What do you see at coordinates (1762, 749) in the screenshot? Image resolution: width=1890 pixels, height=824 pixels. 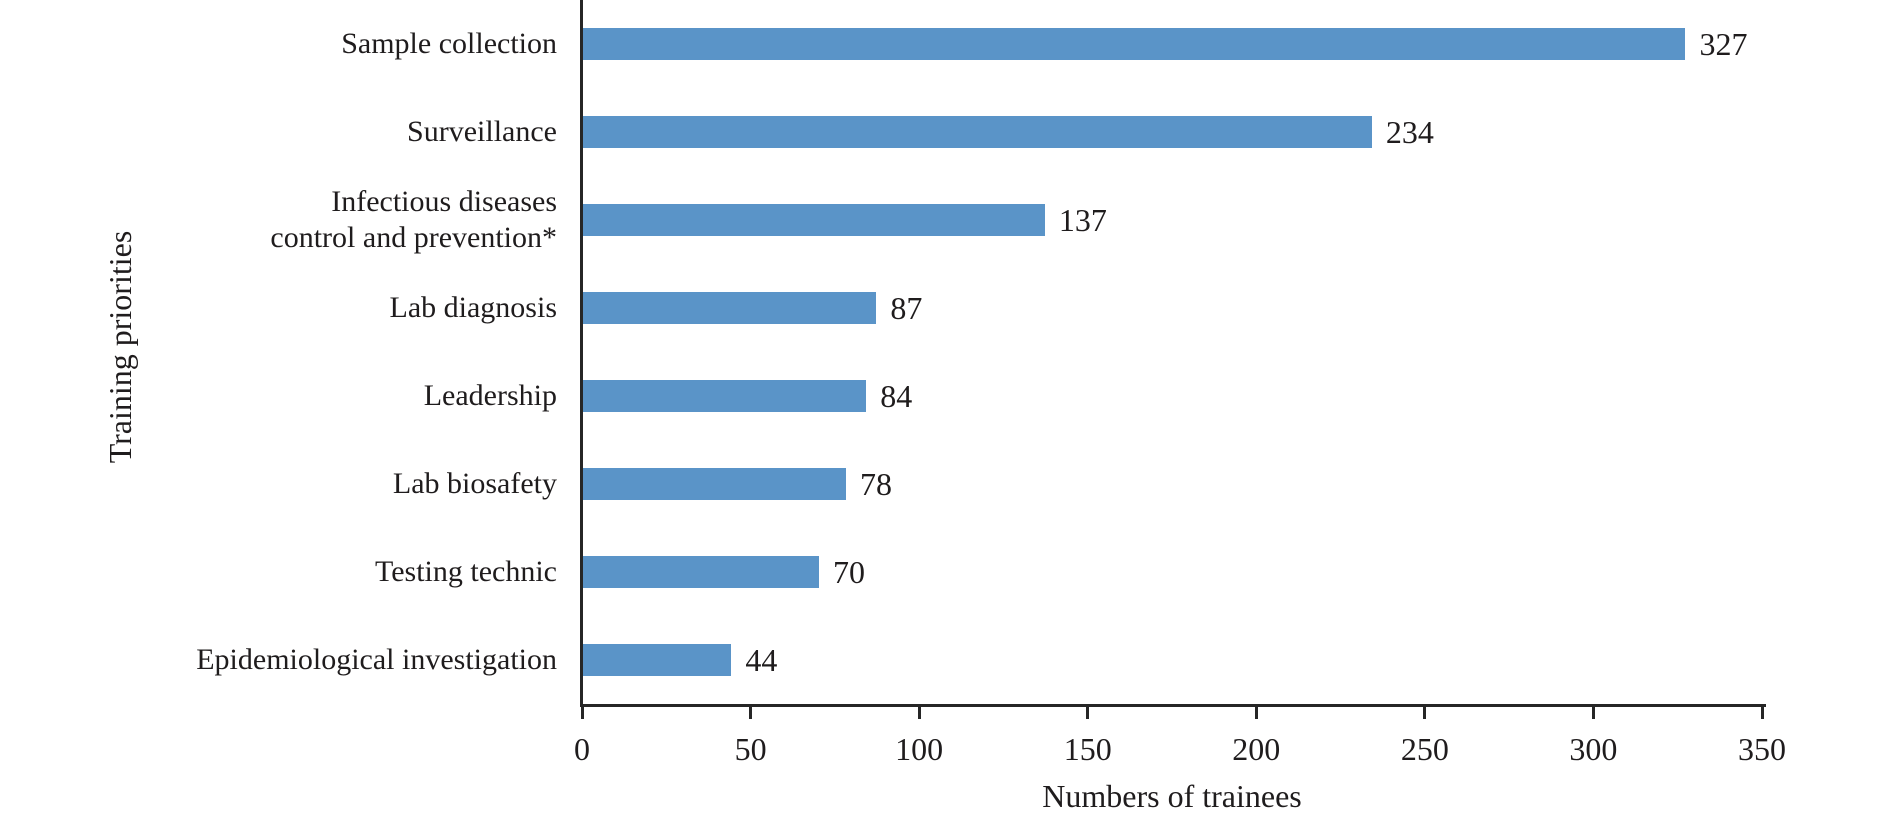 I see `x-tick-label: 350` at bounding box center [1762, 749].